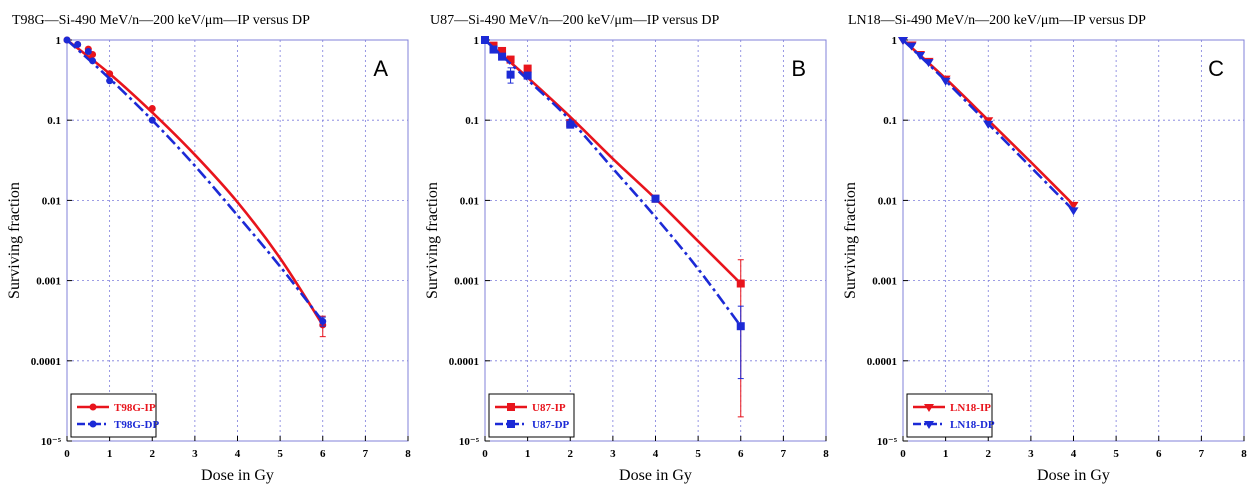 The image size is (1248, 495). What do you see at coordinates (137, 425) in the screenshot?
I see `legend-label: T98G-DP` at bounding box center [137, 425].